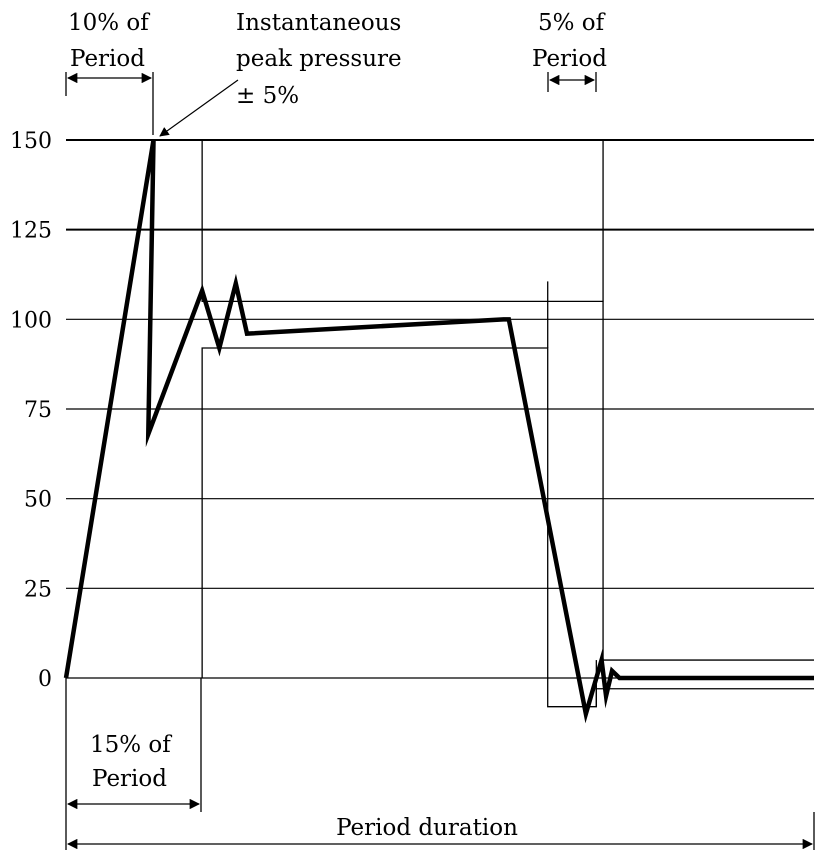 This screenshot has width=822, height=852. I want to click on five-percent-label-line2: Period, so click(569, 59).